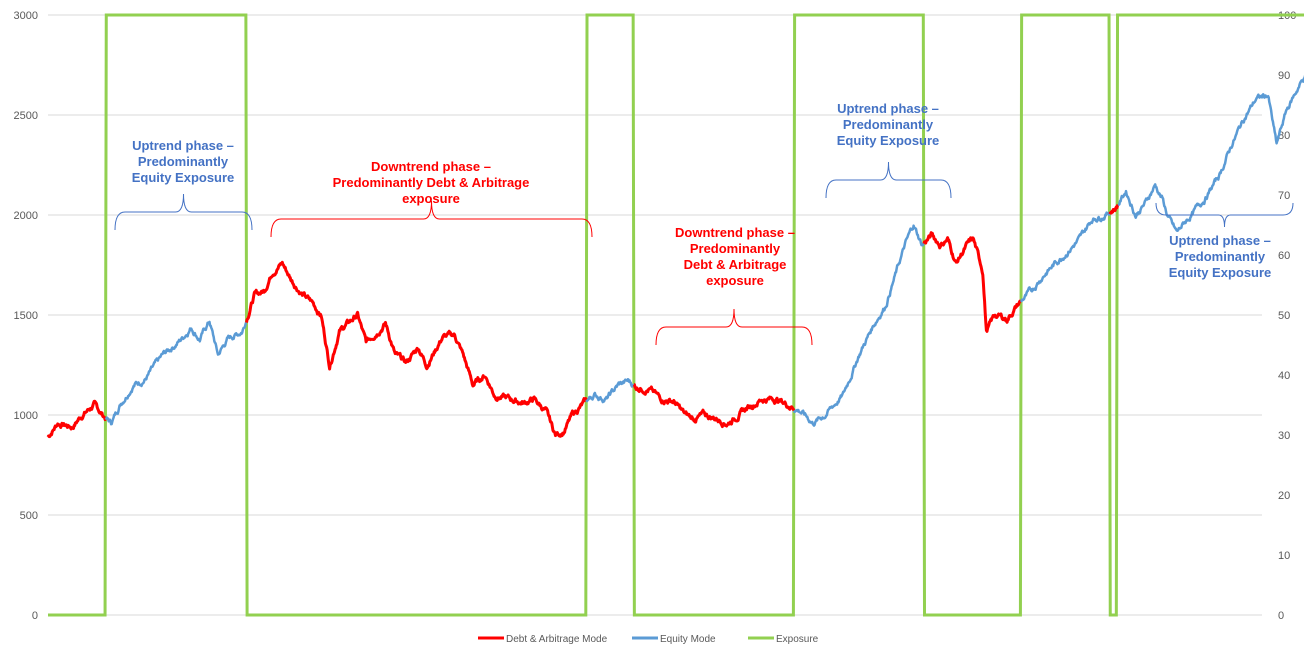 This screenshot has height=647, width=1304. I want to click on y-right-tick-label: 50, so click(1284, 316).